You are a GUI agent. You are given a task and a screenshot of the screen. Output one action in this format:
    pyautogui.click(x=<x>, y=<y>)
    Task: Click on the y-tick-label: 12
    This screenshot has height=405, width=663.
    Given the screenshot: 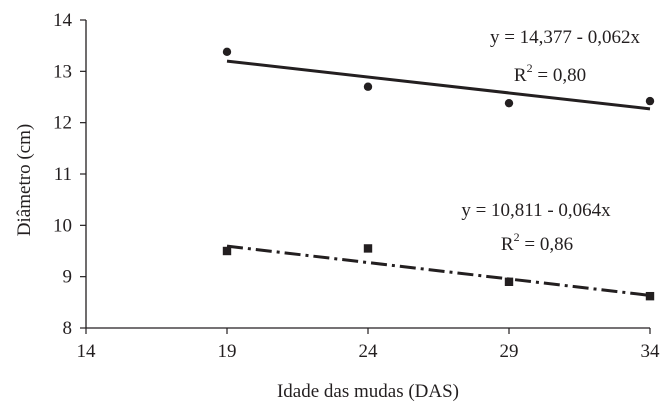 What is the action you would take?
    pyautogui.click(x=62, y=123)
    